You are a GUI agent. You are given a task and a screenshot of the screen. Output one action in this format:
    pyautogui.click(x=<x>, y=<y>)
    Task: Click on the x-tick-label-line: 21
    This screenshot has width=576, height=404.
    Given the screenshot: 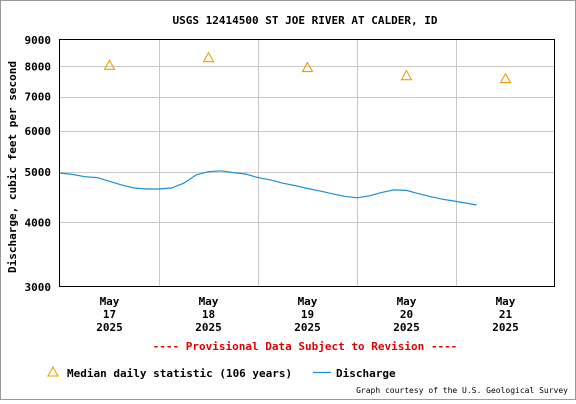 What is the action you would take?
    pyautogui.click(x=506, y=314)
    